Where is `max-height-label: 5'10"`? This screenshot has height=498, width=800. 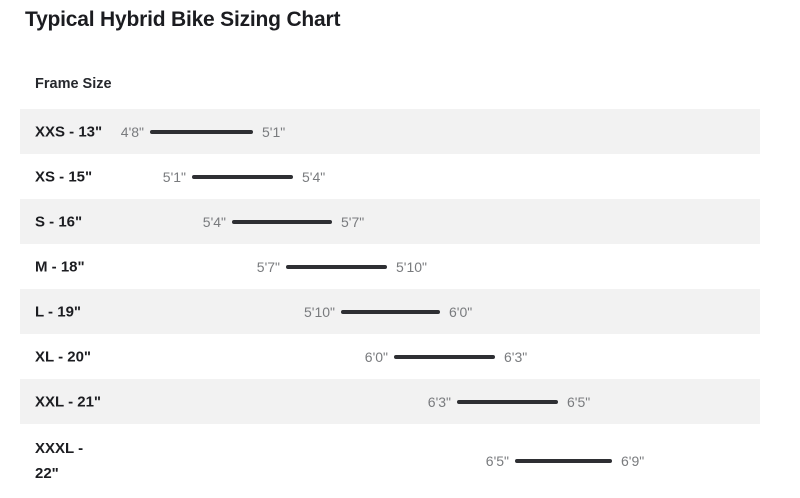
max-height-label: 5'10" is located at coordinates (412, 266).